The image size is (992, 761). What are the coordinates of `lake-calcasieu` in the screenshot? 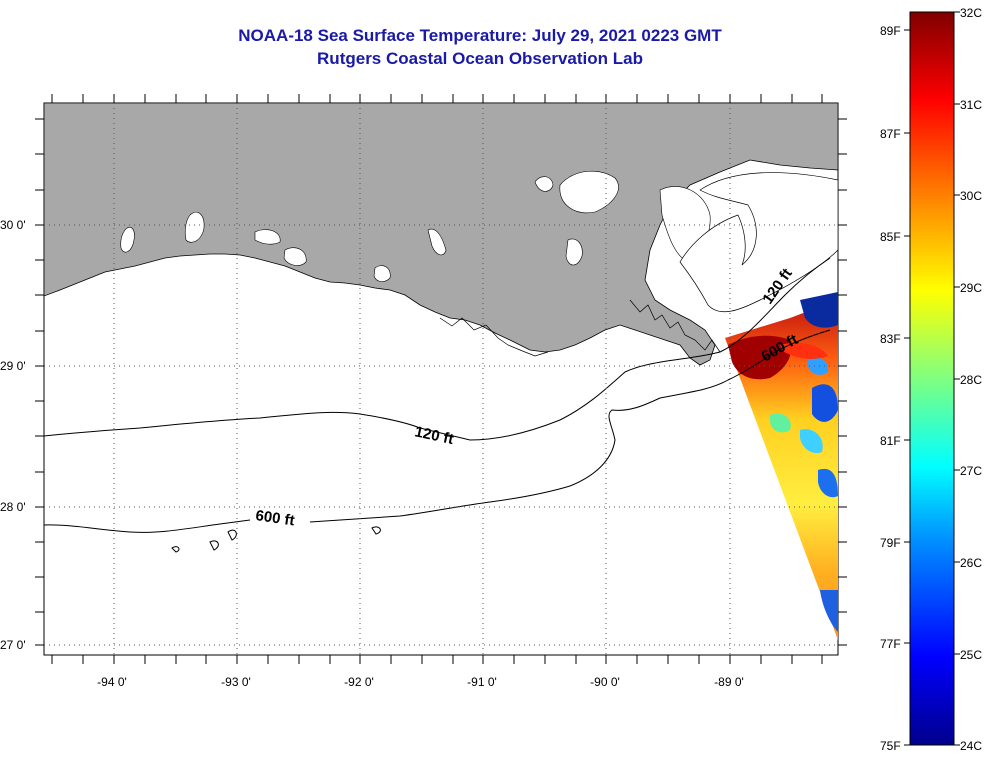 It's located at (127, 240).